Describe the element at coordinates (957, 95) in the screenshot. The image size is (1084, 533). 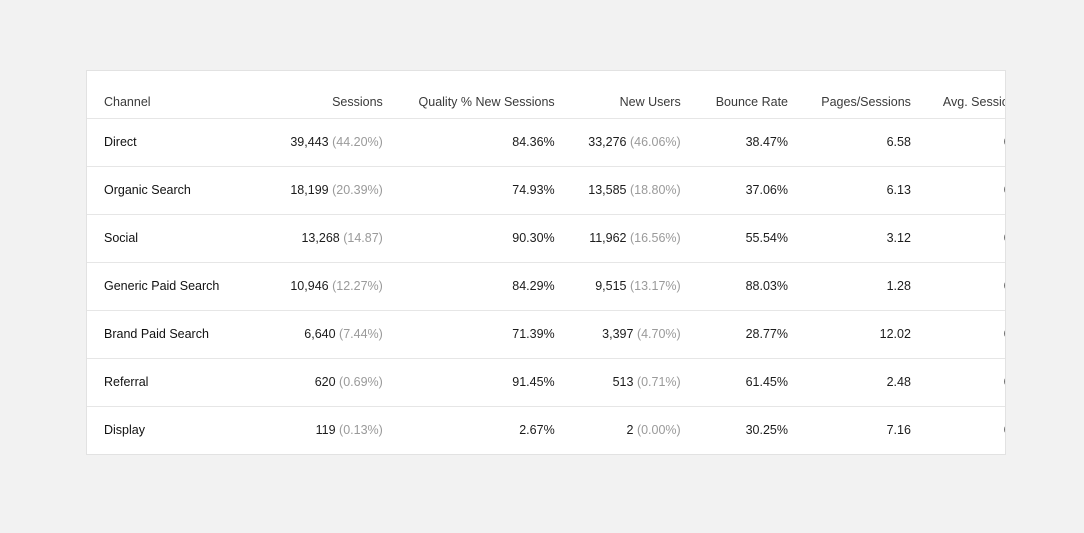
I see `column-header-avg-session-duration: Avg. Session Duration` at that location.